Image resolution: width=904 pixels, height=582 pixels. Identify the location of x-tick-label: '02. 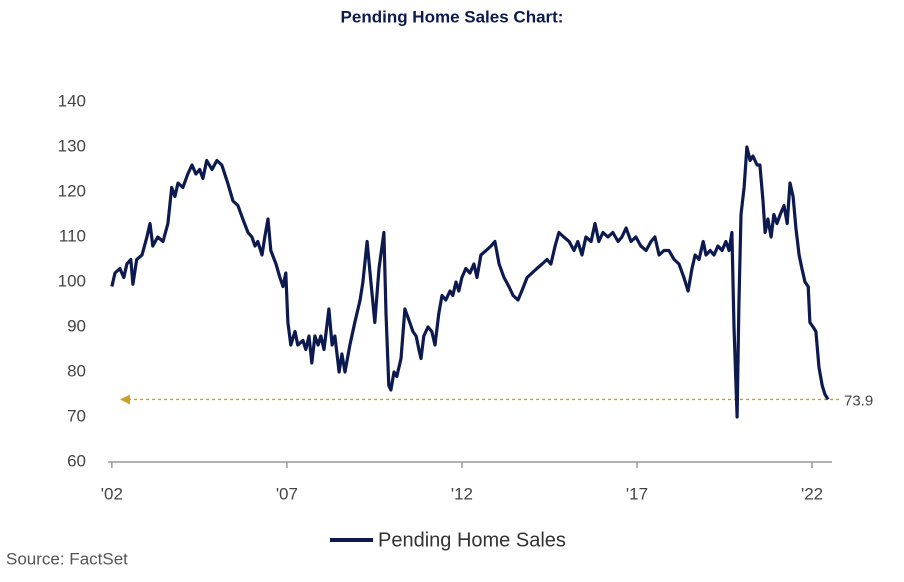
(112, 493).